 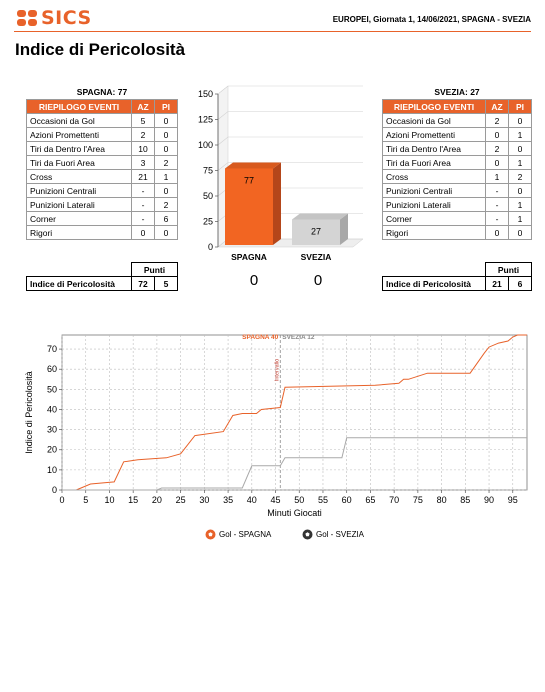 What do you see at coordinates (457, 134) in the screenshot?
I see `table-row: Azioni Promettenti 0 1` at bounding box center [457, 134].